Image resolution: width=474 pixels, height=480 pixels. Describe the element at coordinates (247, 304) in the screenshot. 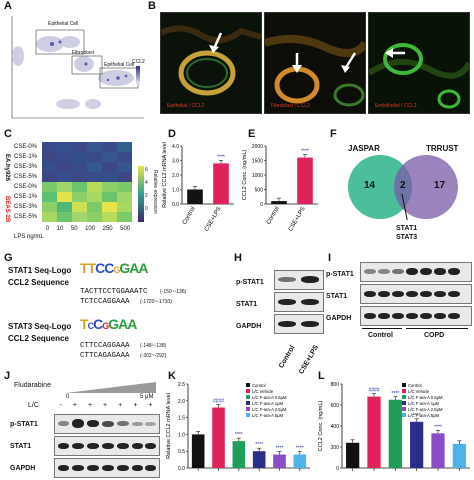

I see `blot-row-label: STAT1` at that location.